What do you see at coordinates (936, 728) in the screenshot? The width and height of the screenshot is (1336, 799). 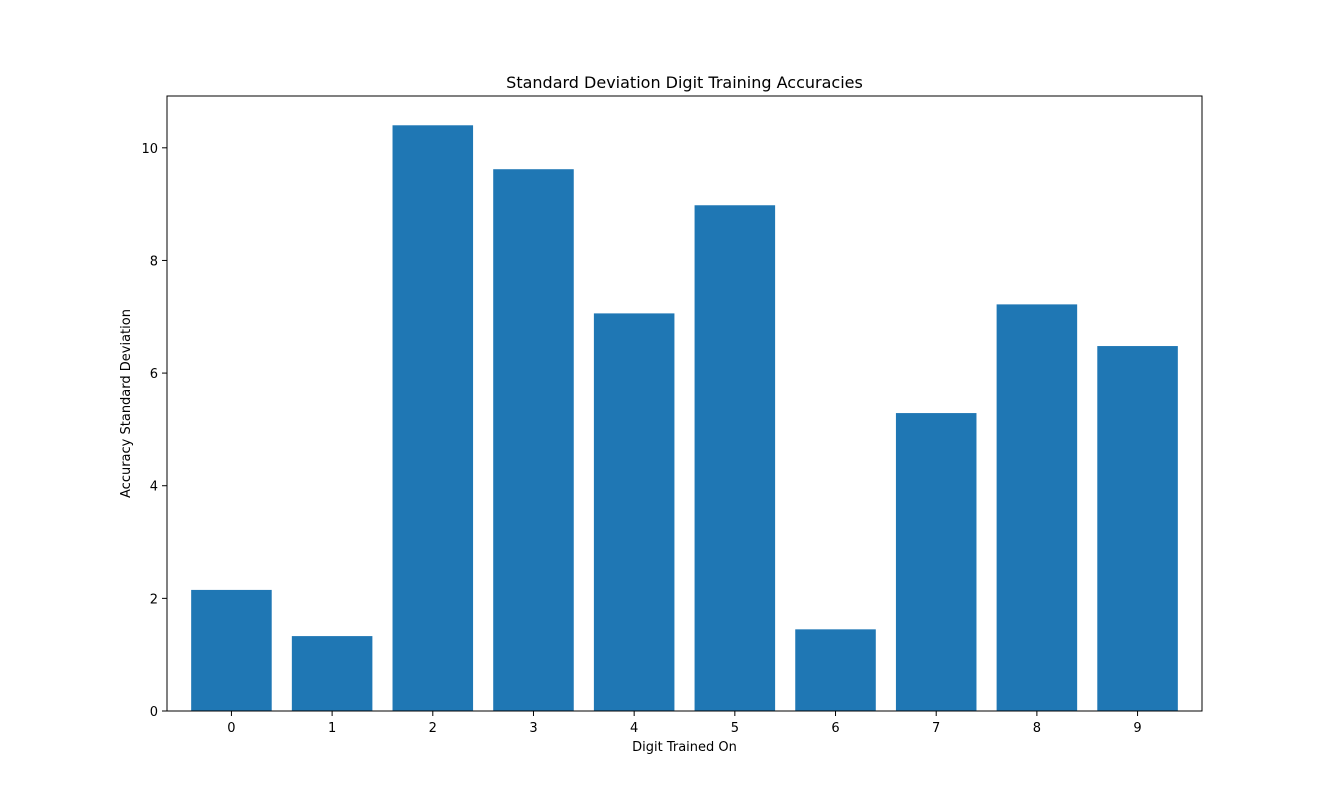 I see `x-tick-label: 7` at bounding box center [936, 728].